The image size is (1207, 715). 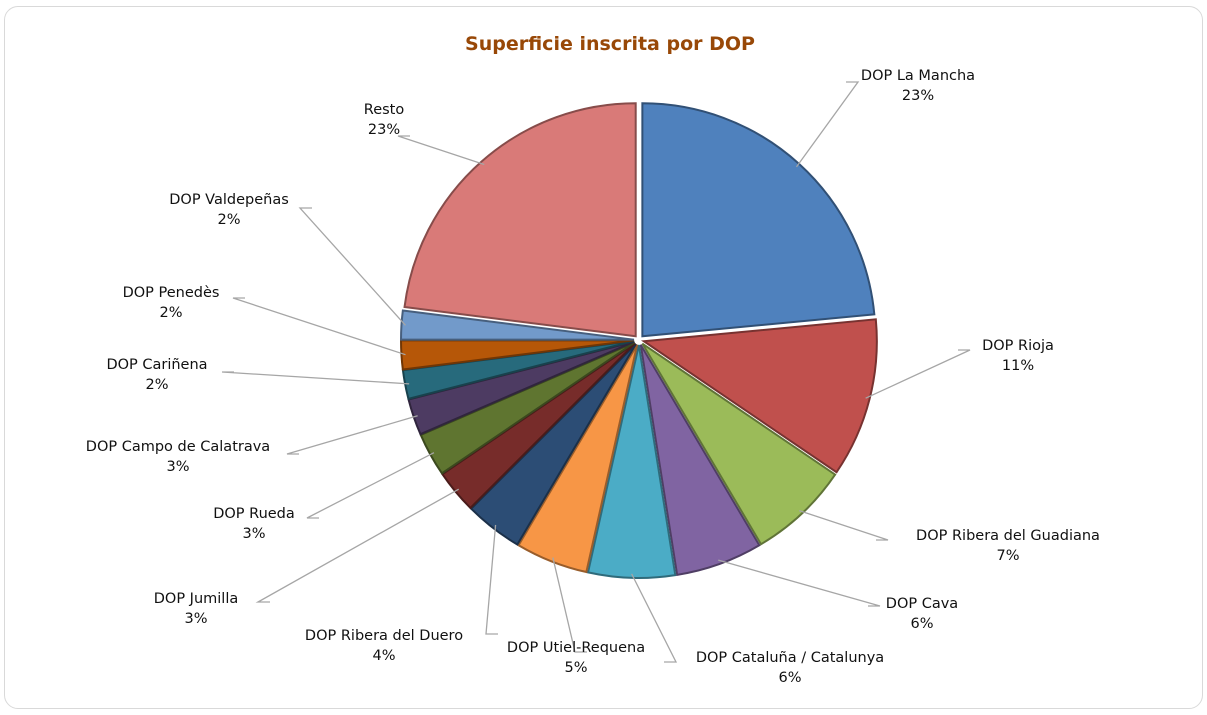 I want to click on slice-label: DOP Jumilla, so click(x=196, y=599).